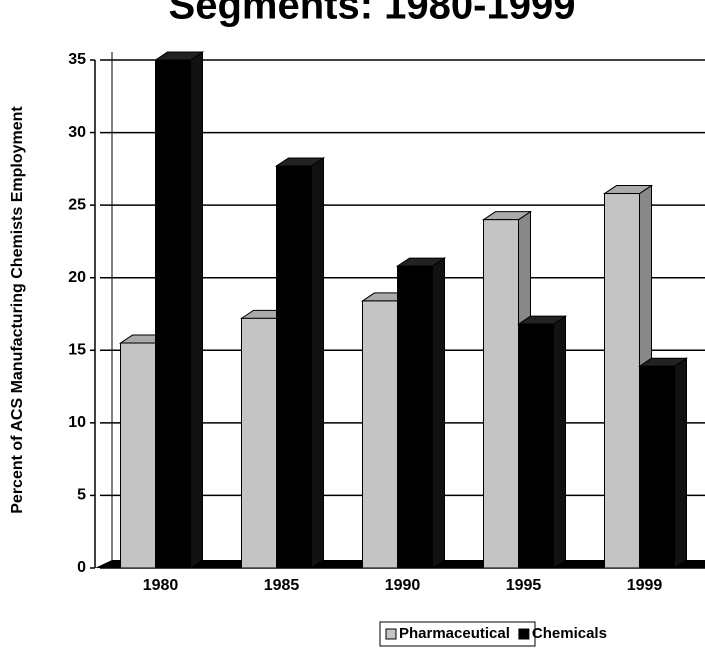 Image resolution: width=705 pixels, height=648 pixels. I want to click on y-tick-label: 30, so click(77, 132).